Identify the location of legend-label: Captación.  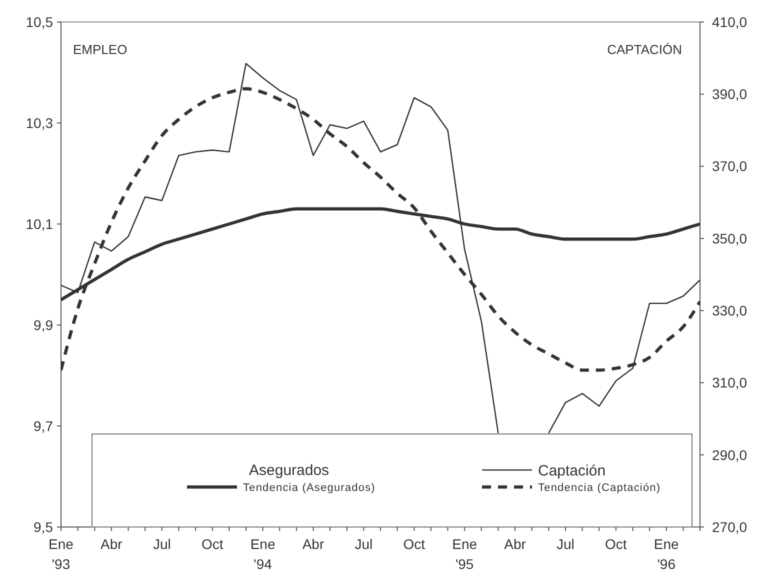
(572, 471).